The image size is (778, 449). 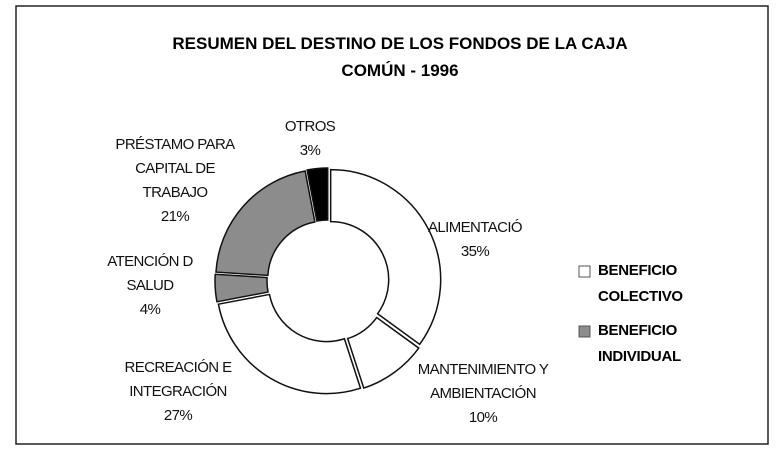 I want to click on value-label: 3%, so click(x=310, y=150).